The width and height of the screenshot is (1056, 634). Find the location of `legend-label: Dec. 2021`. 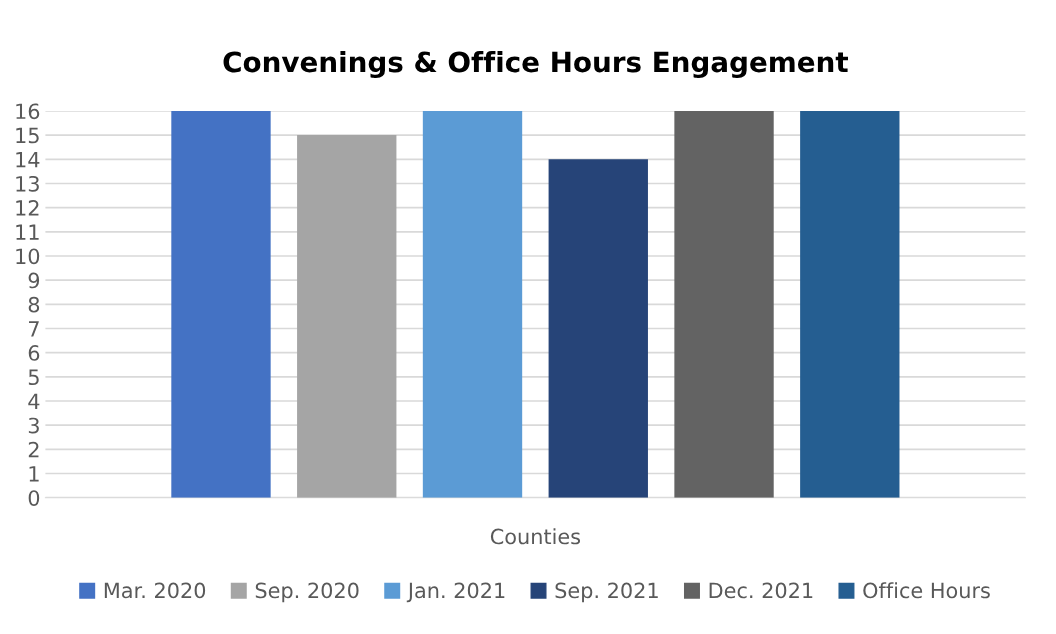

legend-label: Dec. 2021 is located at coordinates (761, 590).